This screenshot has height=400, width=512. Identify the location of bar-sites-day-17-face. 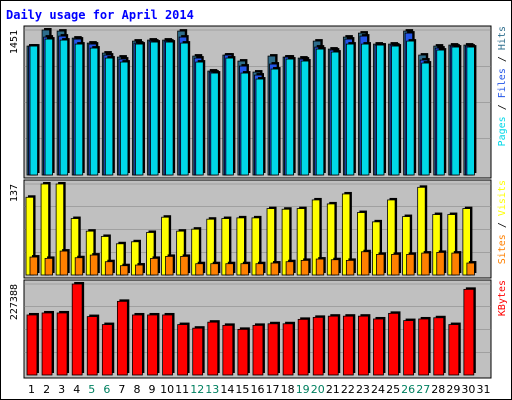
(274, 269).